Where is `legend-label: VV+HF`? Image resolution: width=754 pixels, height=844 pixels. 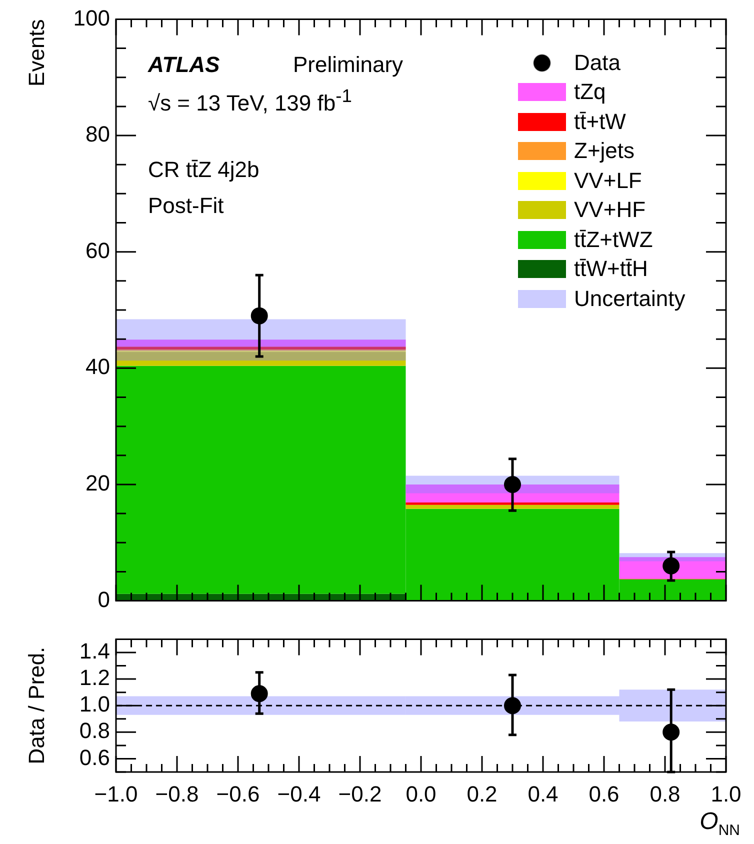
legend-label: VV+HF is located at coordinates (610, 210).